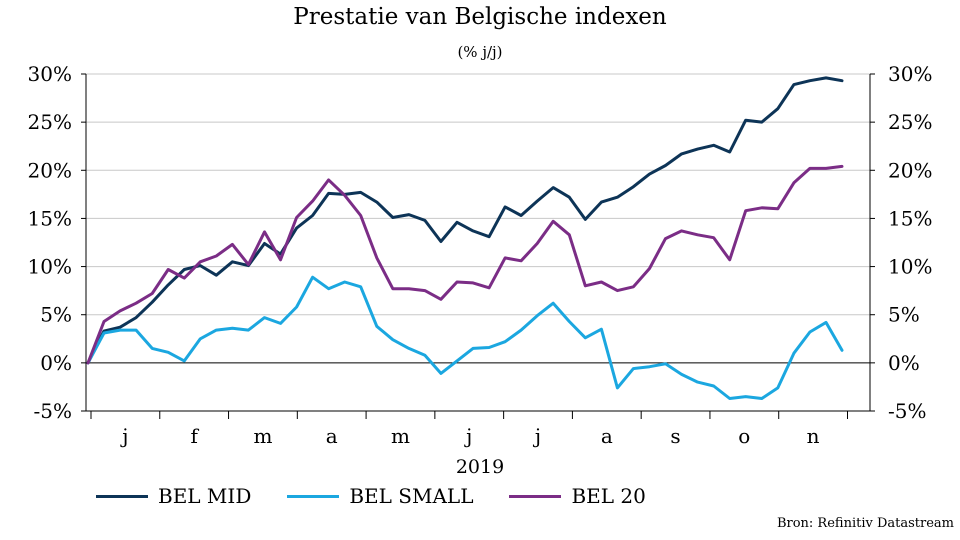  I want to click on legend: BEL MID BEL SMALL BEL 20, so click(389, 496).